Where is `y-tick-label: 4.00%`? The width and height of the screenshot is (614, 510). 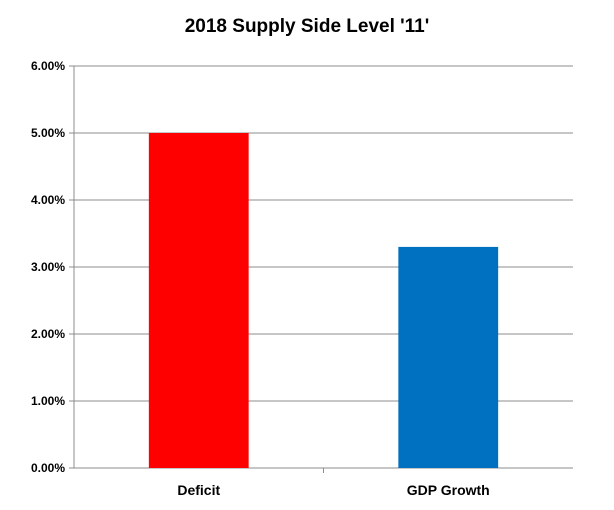 y-tick-label: 4.00% is located at coordinates (48, 200).